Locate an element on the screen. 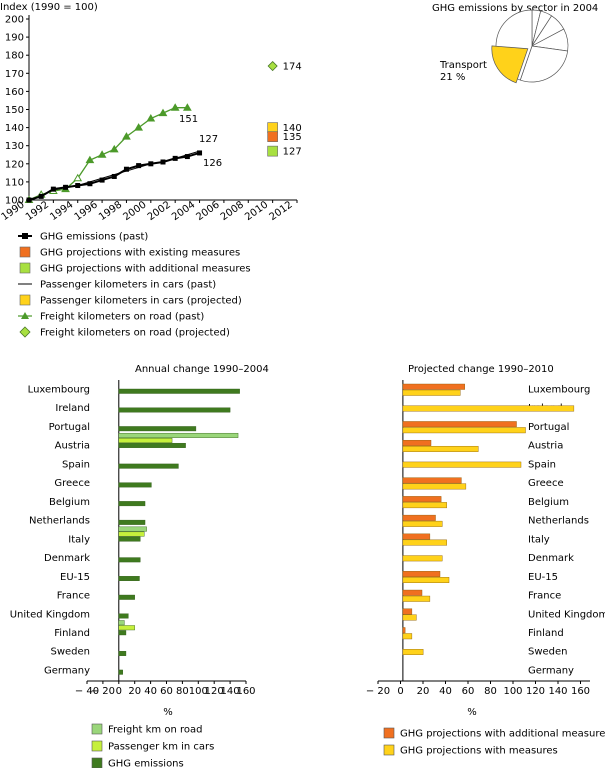 The height and width of the screenshot is (768, 605). x-tick-label: 1996 is located at coordinates (86, 211).